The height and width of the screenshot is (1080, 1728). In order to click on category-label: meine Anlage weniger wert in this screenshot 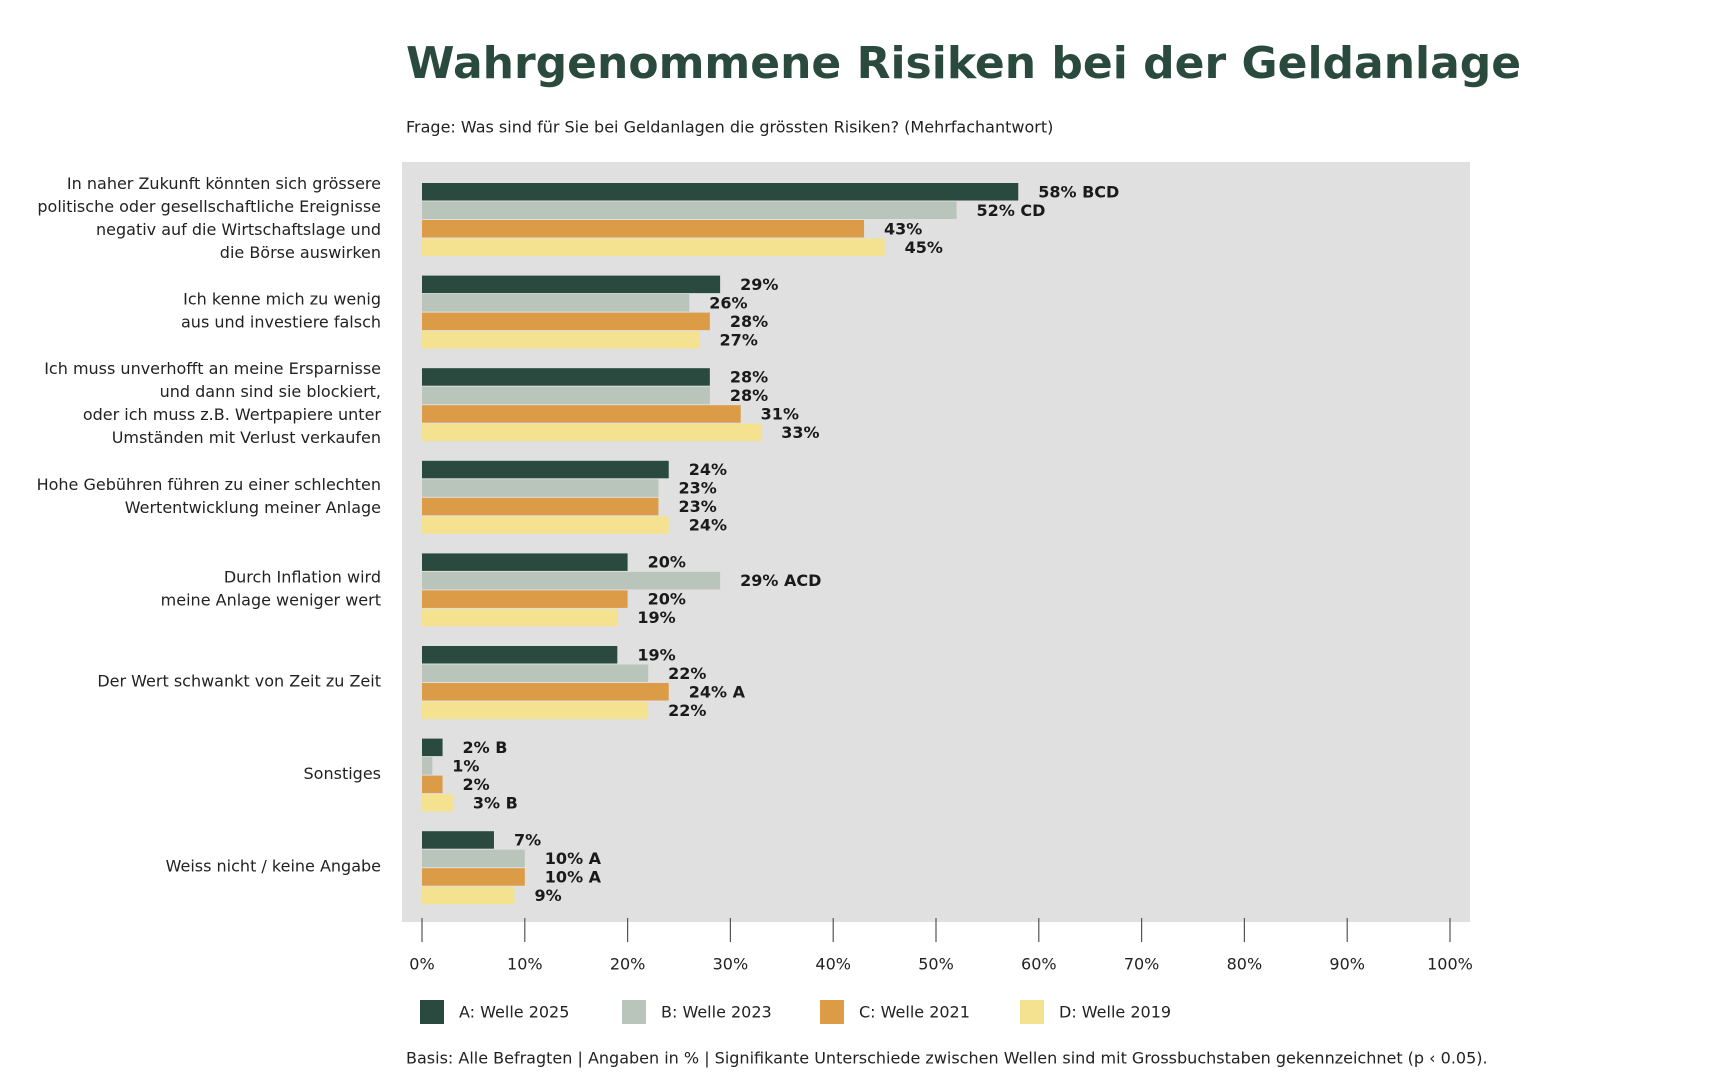, I will do `click(271, 599)`.